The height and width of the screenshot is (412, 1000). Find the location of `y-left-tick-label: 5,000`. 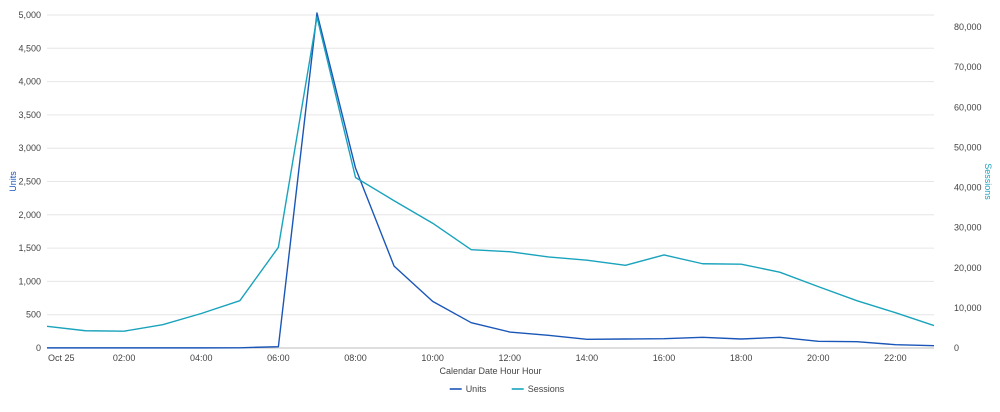

y-left-tick-label: 5,000 is located at coordinates (29, 15).